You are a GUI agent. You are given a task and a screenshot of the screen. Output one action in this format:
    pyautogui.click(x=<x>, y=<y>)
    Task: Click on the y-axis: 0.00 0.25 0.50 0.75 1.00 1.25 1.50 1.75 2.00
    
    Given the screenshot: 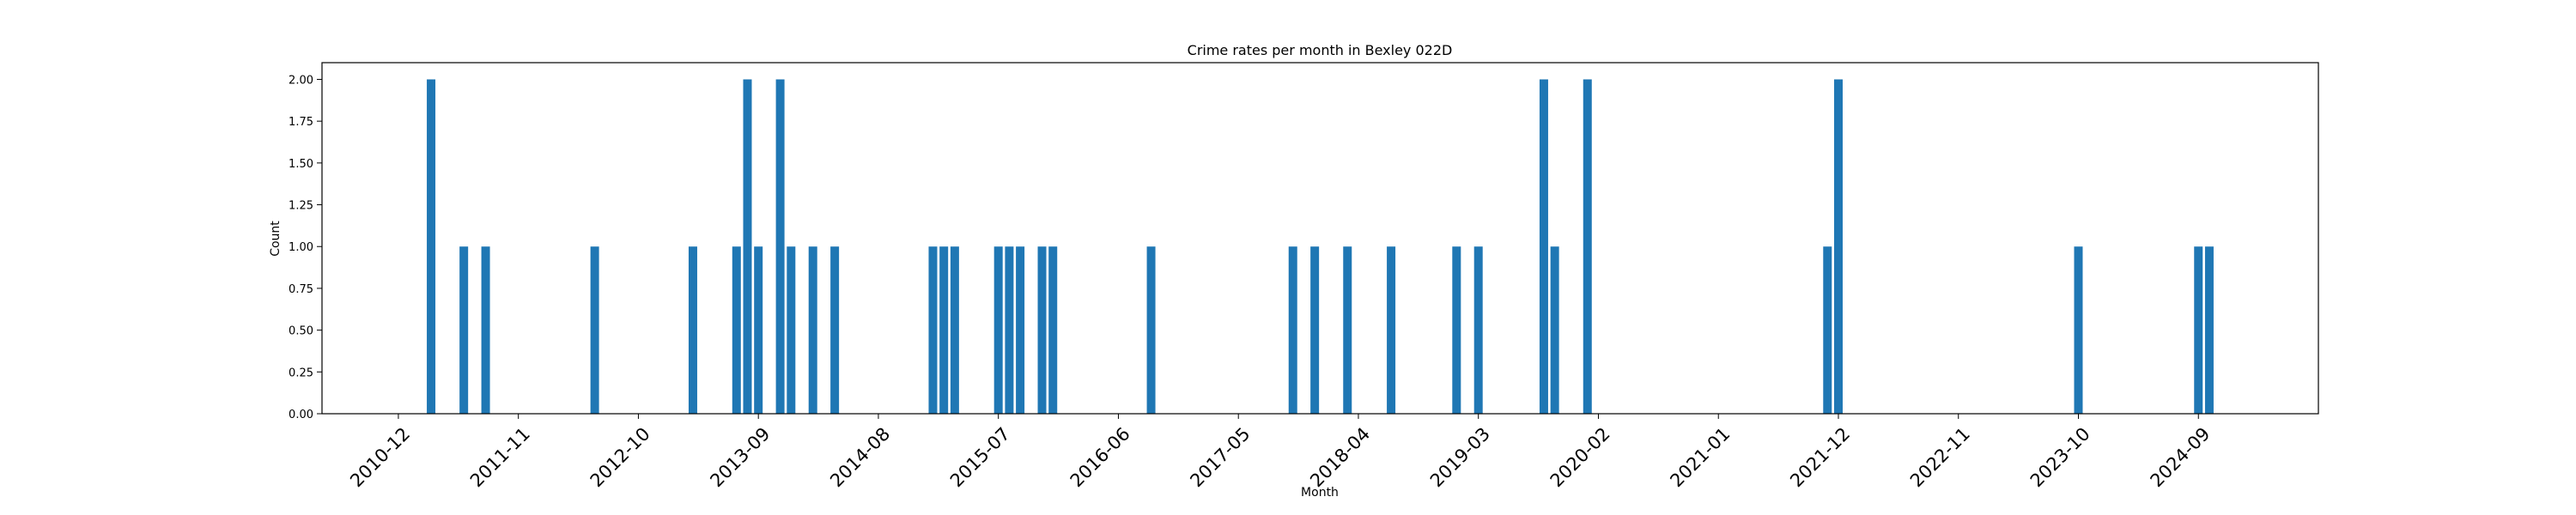 What is the action you would take?
    pyautogui.click(x=305, y=247)
    